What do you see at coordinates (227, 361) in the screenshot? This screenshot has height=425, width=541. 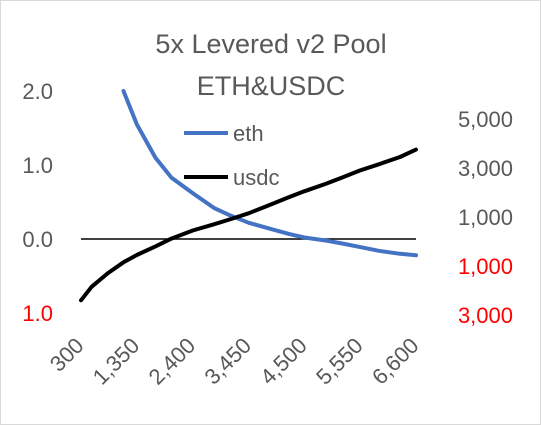 I see `x-axis-tick-label: 3,450` at bounding box center [227, 361].